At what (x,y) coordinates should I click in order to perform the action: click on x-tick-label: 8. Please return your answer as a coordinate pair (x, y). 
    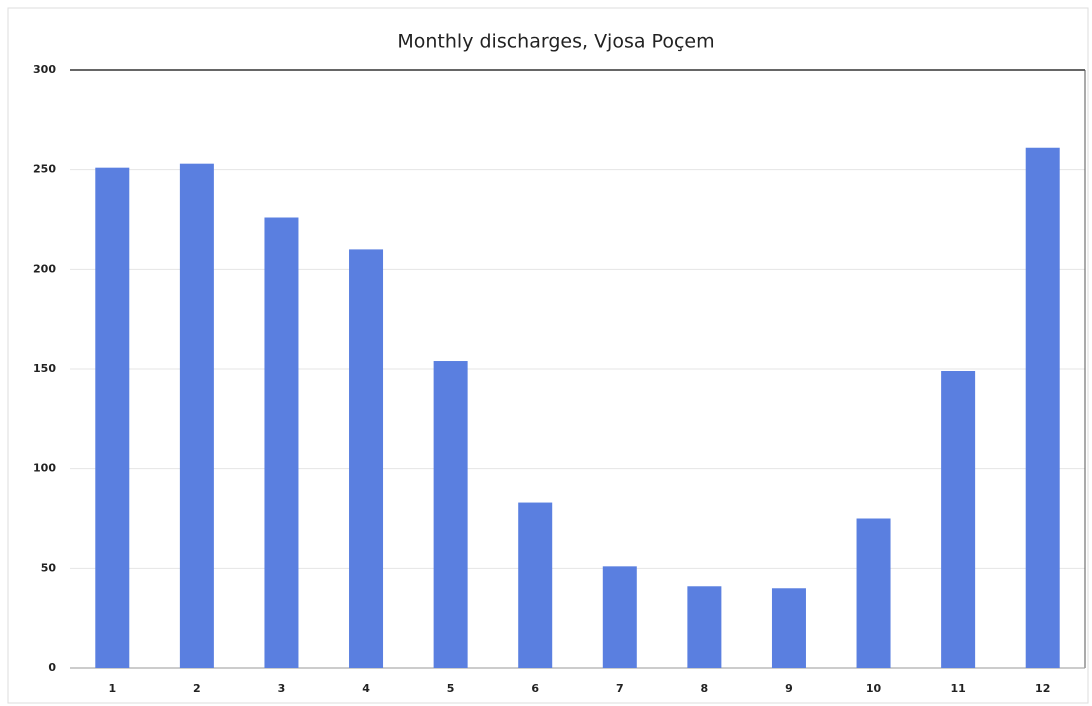
    Looking at the image, I should click on (705, 688).